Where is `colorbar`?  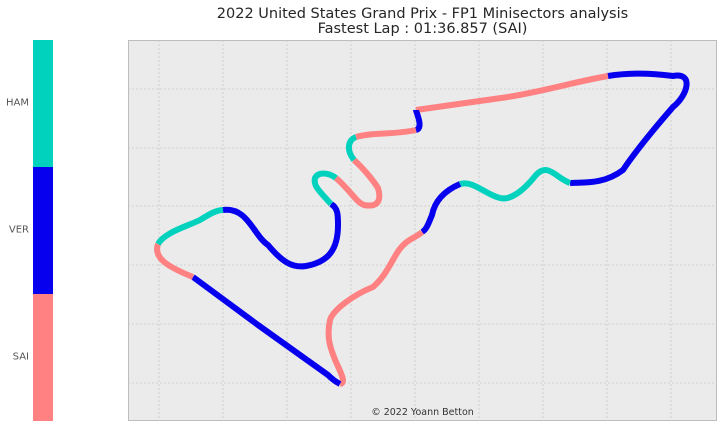
colorbar is located at coordinates (43, 230).